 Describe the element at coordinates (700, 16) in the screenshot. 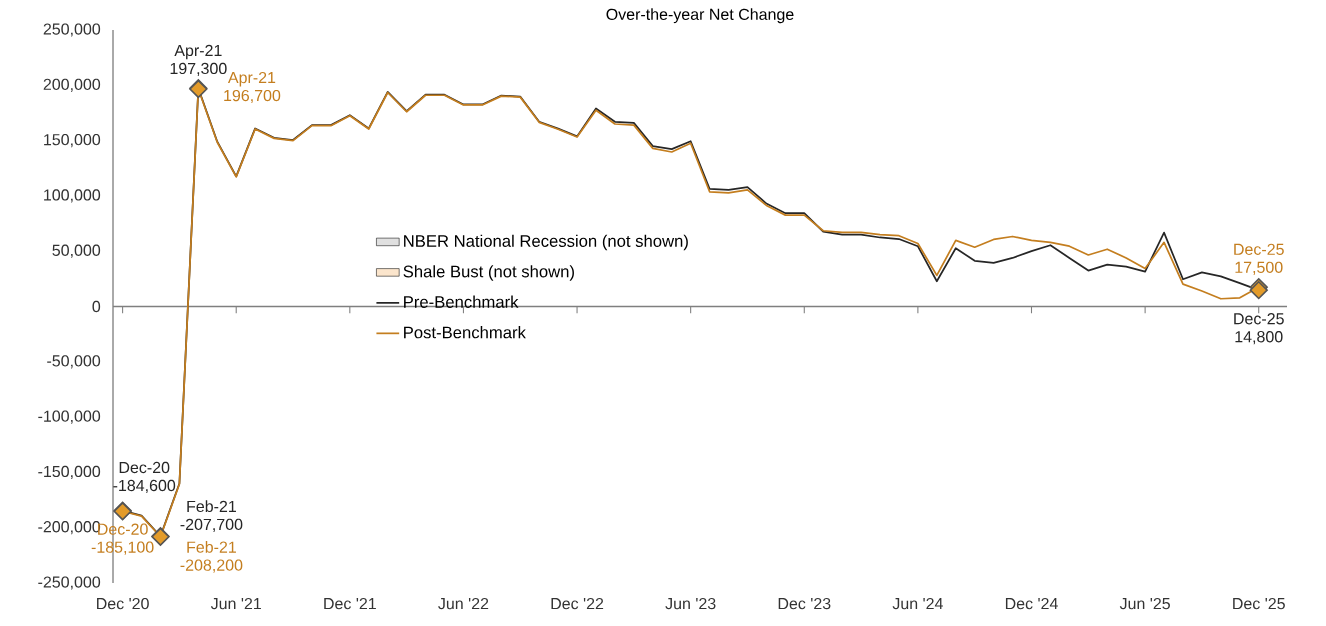

I see `chart-title: Over-the-year Net Change` at that location.